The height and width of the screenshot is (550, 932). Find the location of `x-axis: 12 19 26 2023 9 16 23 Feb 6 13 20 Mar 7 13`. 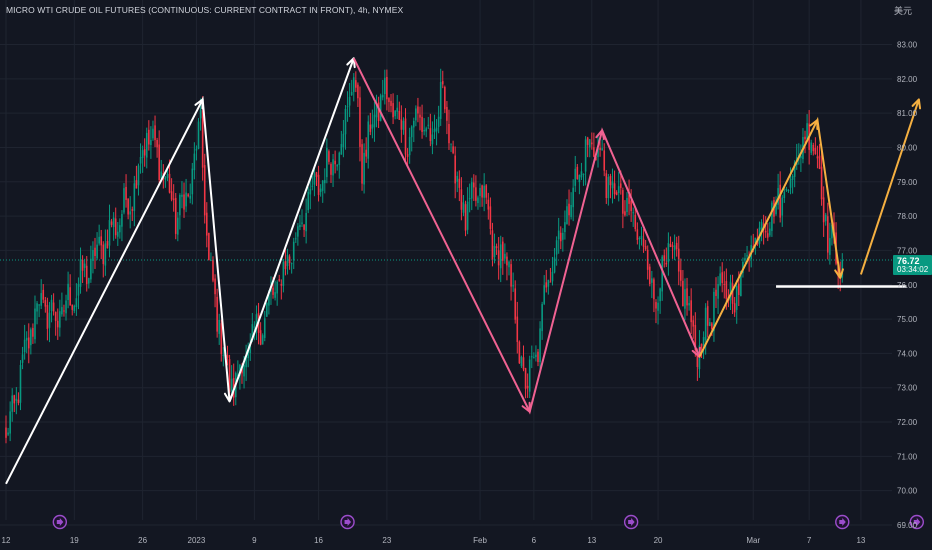

x-axis: 12 19 26 2023 9 16 23 Feb 6 13 20 Mar 7 13 is located at coordinates (434, 540).